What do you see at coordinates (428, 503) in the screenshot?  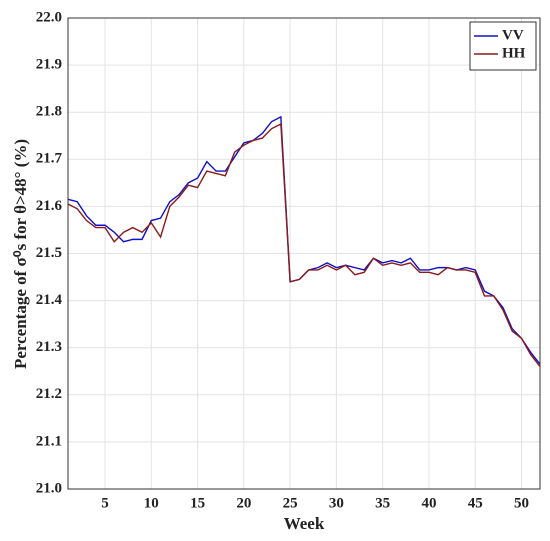 I see `x-tick-label: 40` at bounding box center [428, 503].